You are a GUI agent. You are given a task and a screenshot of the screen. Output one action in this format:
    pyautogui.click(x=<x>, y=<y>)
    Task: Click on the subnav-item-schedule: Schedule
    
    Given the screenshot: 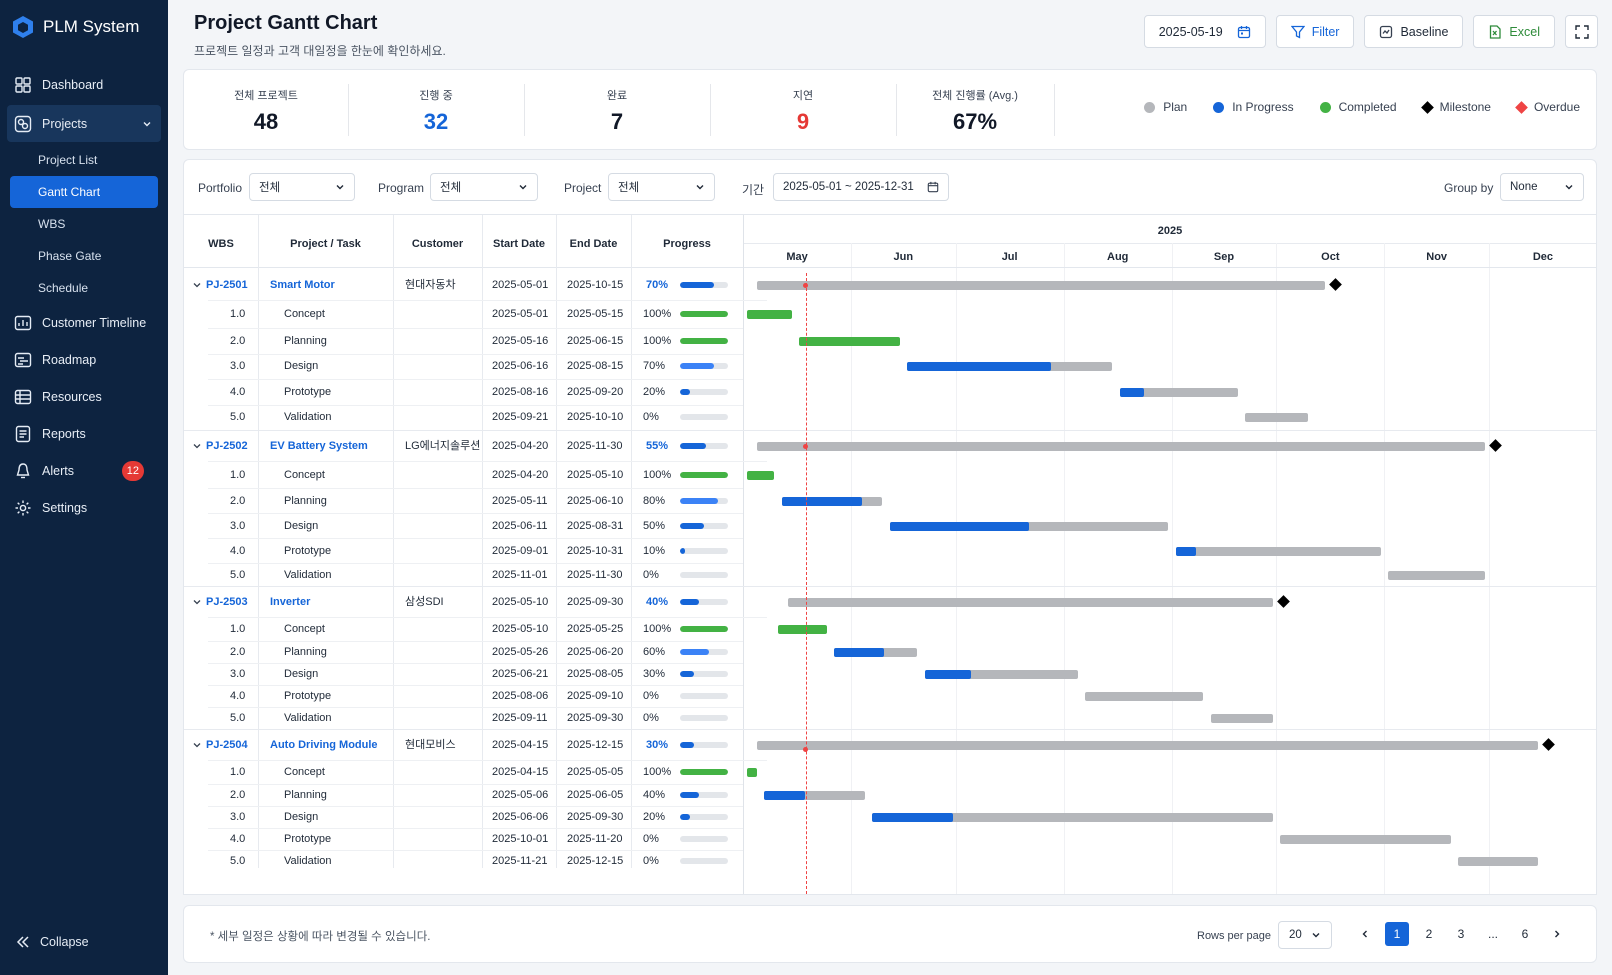 What is the action you would take?
    pyautogui.click(x=63, y=288)
    